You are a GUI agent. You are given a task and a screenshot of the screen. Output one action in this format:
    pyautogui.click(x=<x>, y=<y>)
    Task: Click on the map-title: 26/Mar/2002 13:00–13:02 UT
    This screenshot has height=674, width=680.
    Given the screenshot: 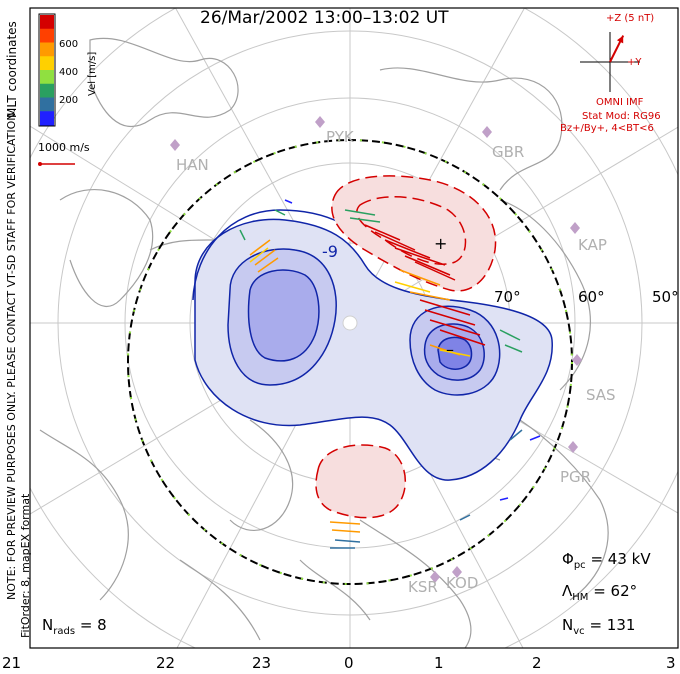 What is the action you would take?
    pyautogui.click(x=324, y=18)
    